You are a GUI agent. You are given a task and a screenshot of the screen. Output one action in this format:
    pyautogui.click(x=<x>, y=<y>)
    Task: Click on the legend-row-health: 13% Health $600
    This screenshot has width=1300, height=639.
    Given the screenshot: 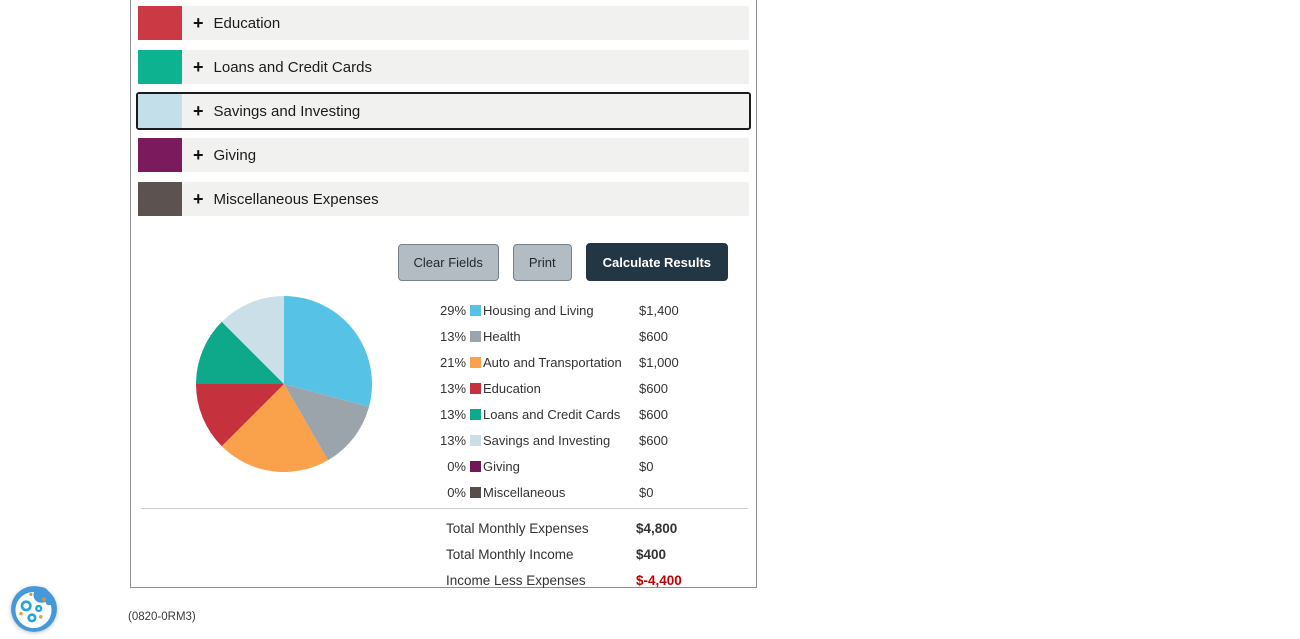 What is the action you would take?
    pyautogui.click(x=559, y=336)
    